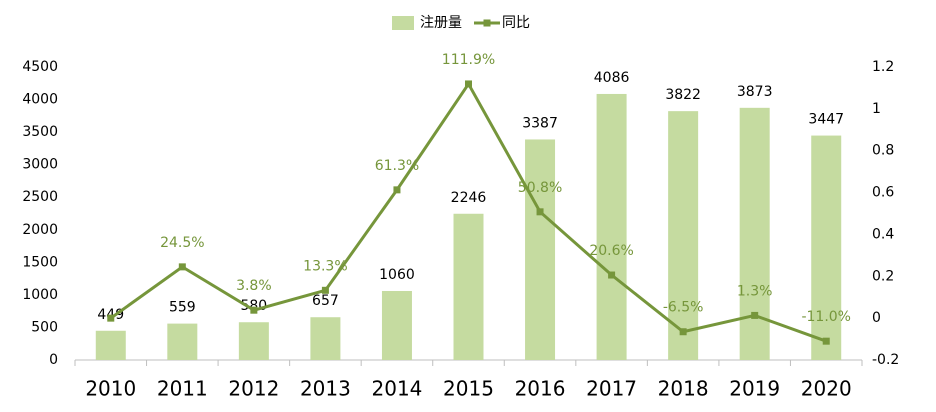 The height and width of the screenshot is (412, 936). I want to click on y2-tick-label: 1, so click(876, 109).